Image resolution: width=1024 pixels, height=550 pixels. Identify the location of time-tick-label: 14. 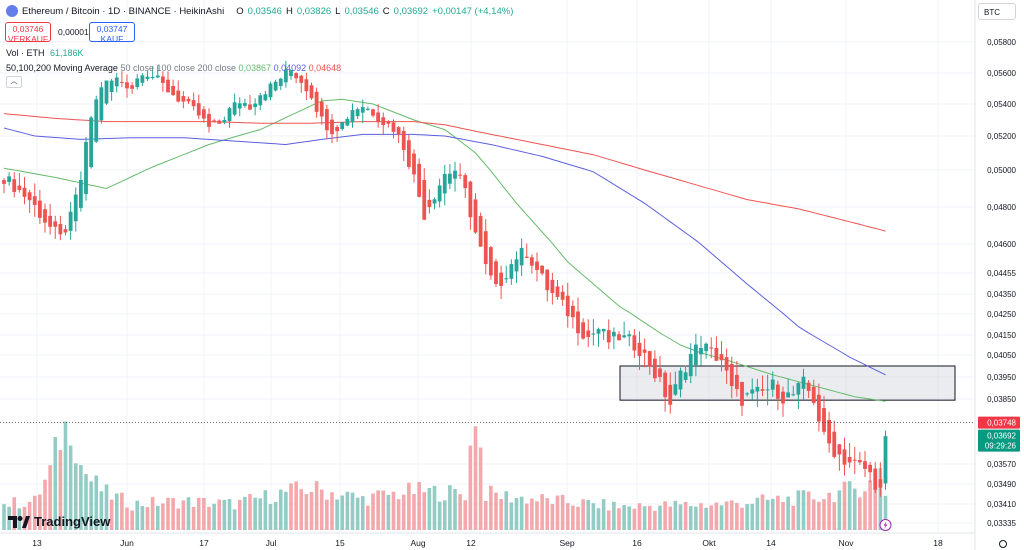
(771, 543).